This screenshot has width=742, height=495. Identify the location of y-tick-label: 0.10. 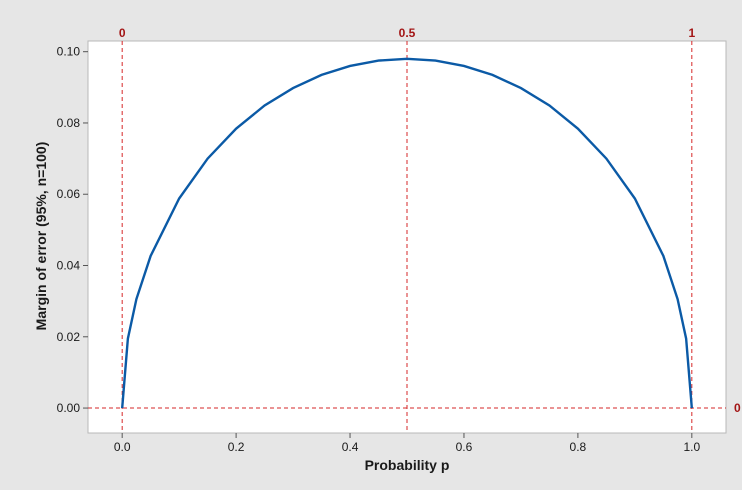
(69, 52).